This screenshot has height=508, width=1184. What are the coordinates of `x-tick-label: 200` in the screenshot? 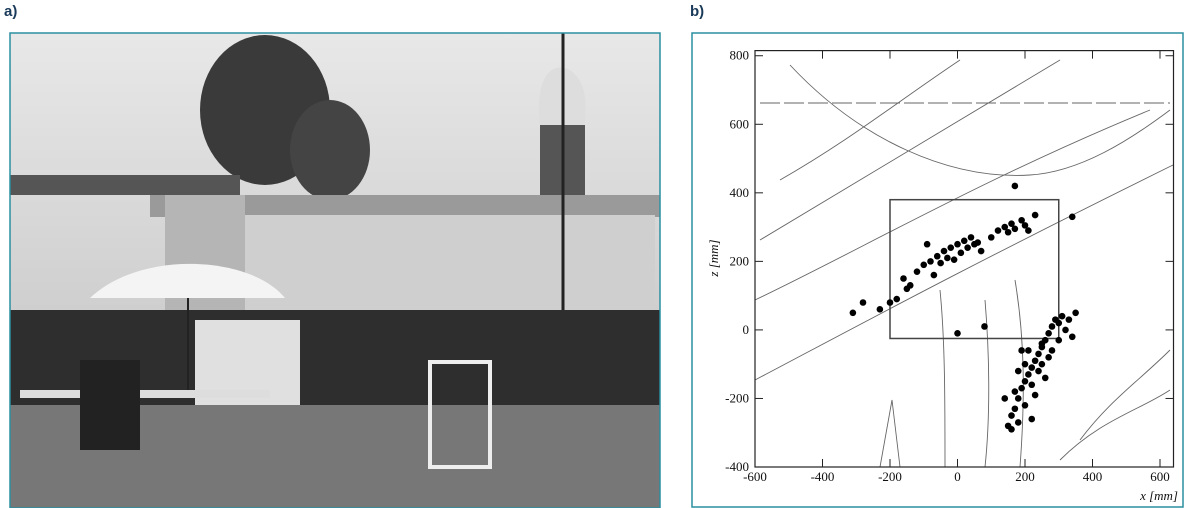 It's located at (1025, 476).